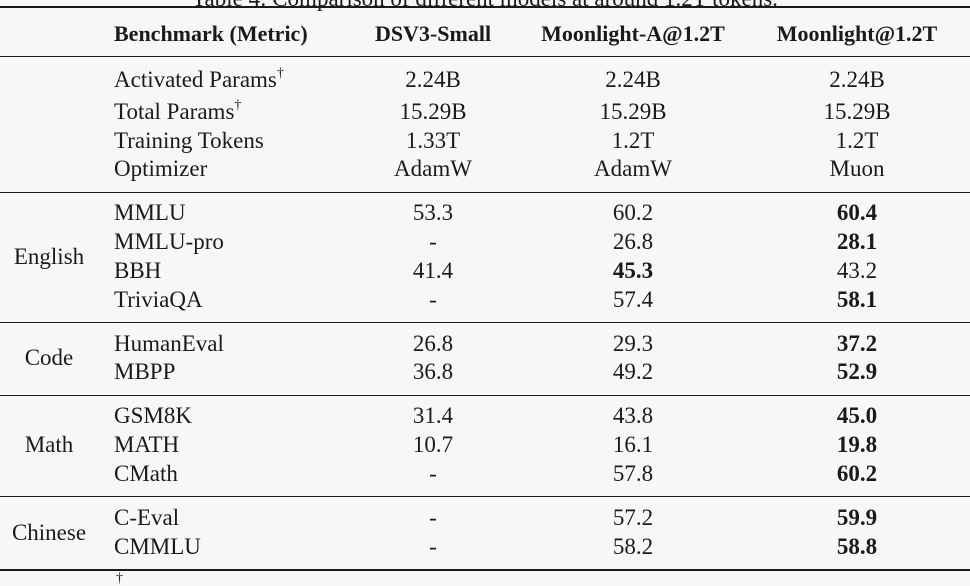  Describe the element at coordinates (169, 241) in the screenshot. I see `benchmark-label: MMLU-pro` at that location.